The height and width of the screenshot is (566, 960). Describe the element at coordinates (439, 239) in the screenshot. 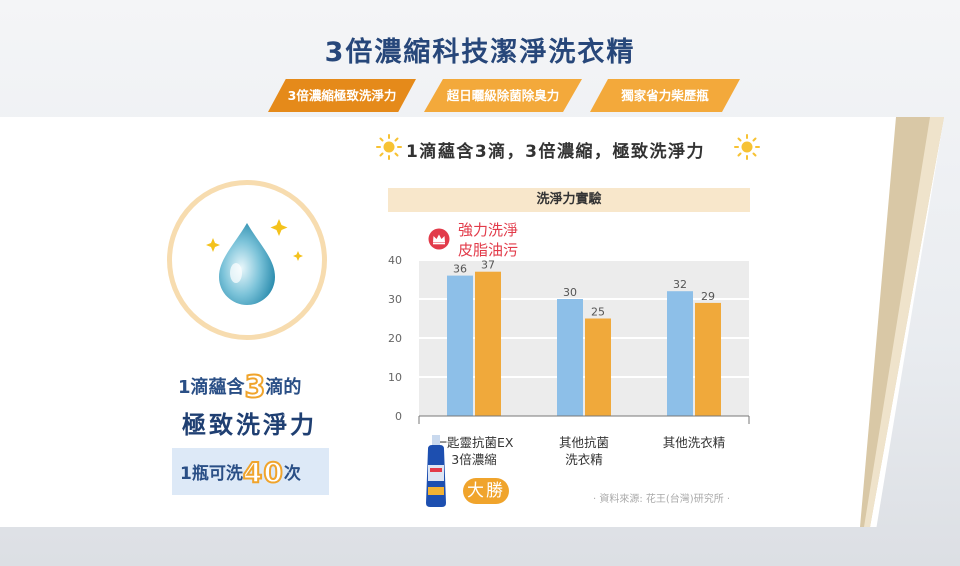

I see `crown-icon` at that location.